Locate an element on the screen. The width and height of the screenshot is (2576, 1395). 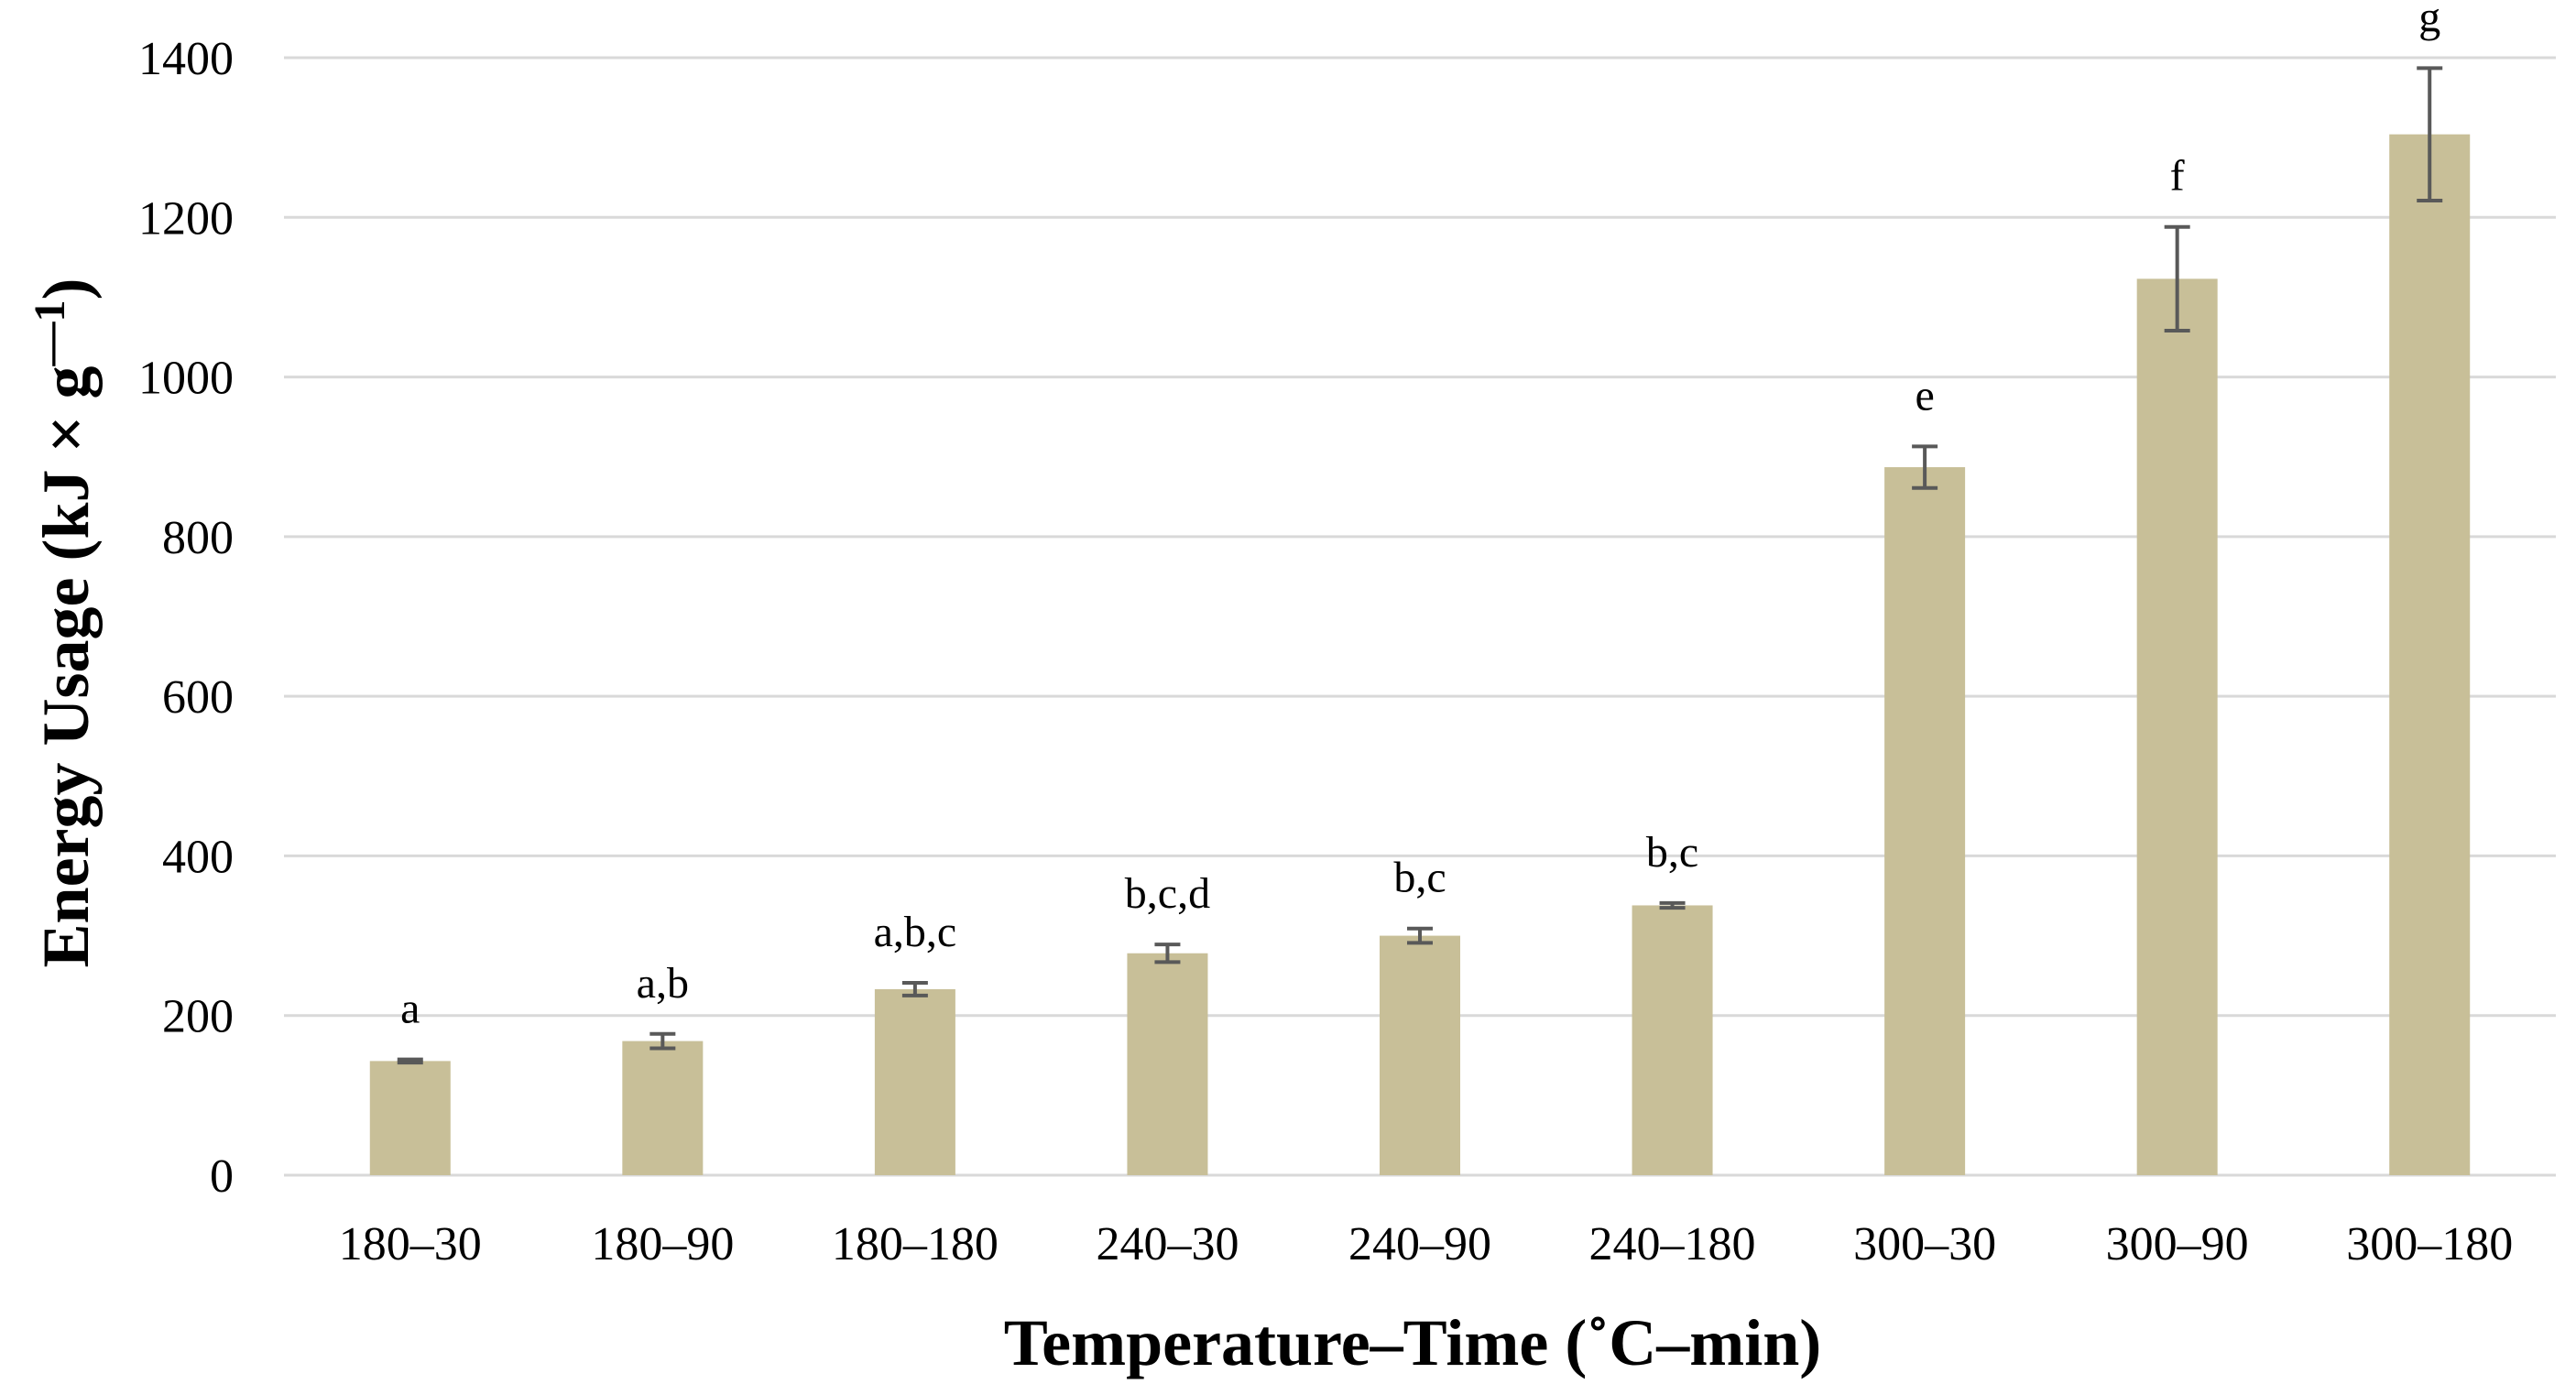
y-axis-ticks: 0 200 400 600 800 1000 1200 1400 is located at coordinates (186, 618).